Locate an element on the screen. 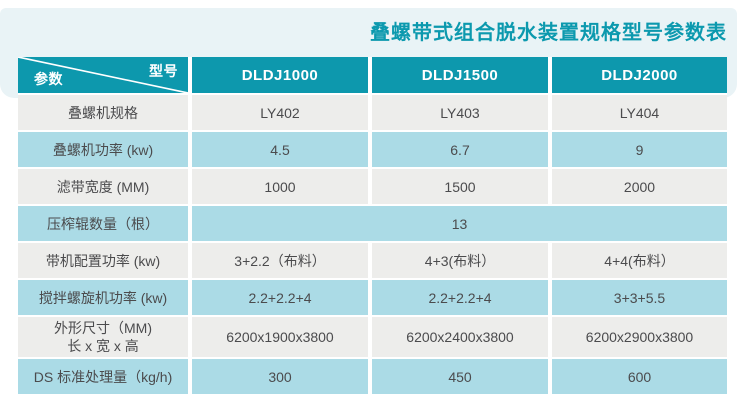 This screenshot has height=419, width=737. cell-dimensions-dldj2000: 6200x2900x3800 is located at coordinates (639, 337).